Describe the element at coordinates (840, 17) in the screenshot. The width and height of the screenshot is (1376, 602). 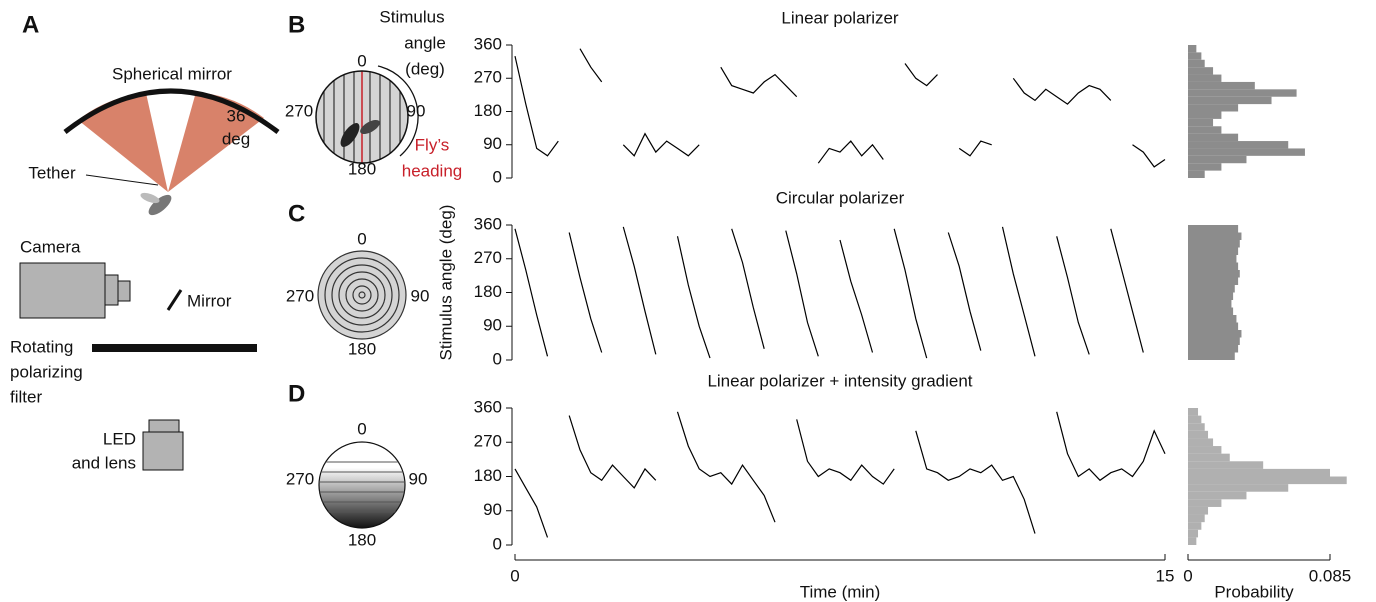
I see `chart-title: Linear polarizer` at that location.